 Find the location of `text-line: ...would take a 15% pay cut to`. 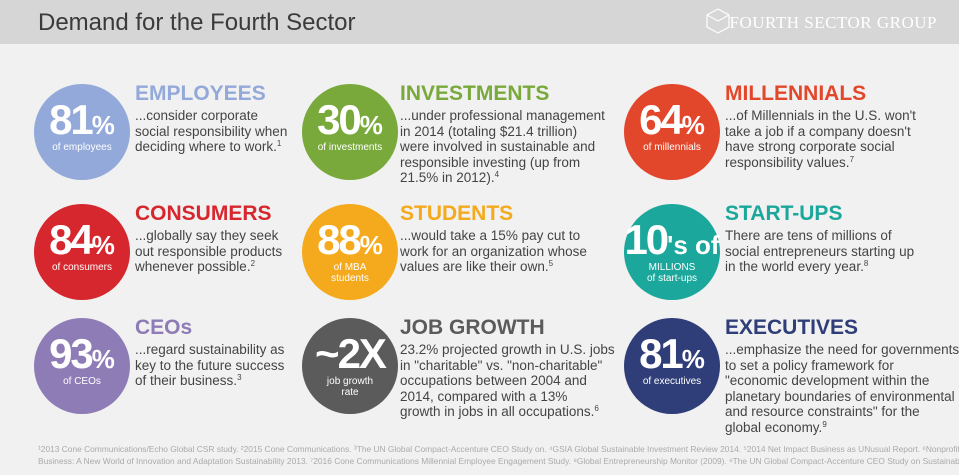

text-line: ...would take a 15% pay cut to is located at coordinates (490, 235).